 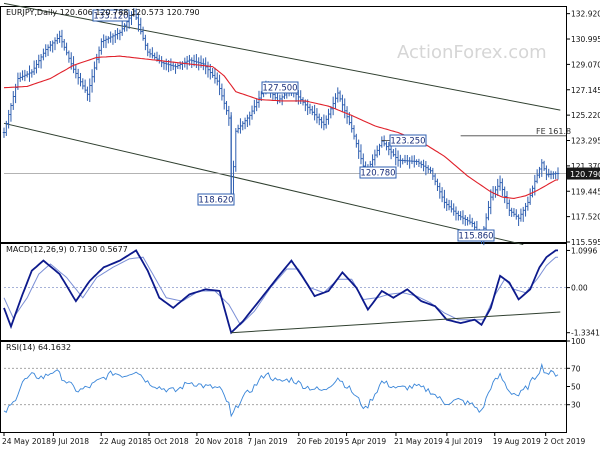 I want to click on rsi-y-tick-label: 70, so click(x=576, y=368).